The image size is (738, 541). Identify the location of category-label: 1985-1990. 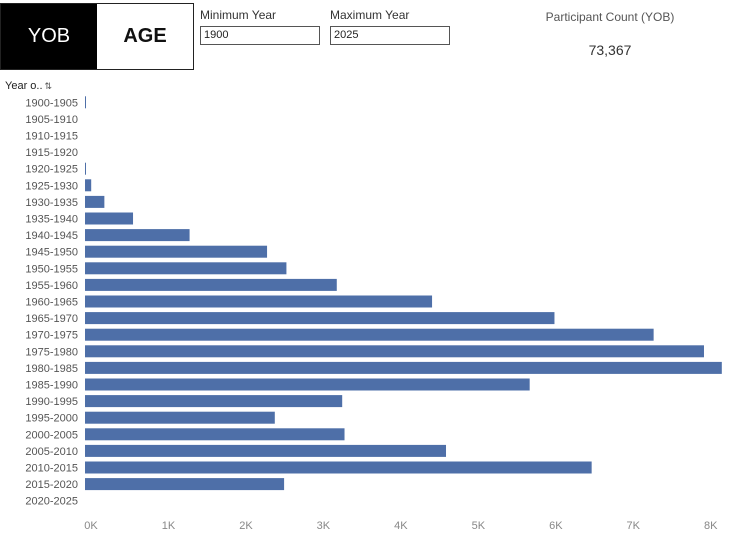
(51, 386).